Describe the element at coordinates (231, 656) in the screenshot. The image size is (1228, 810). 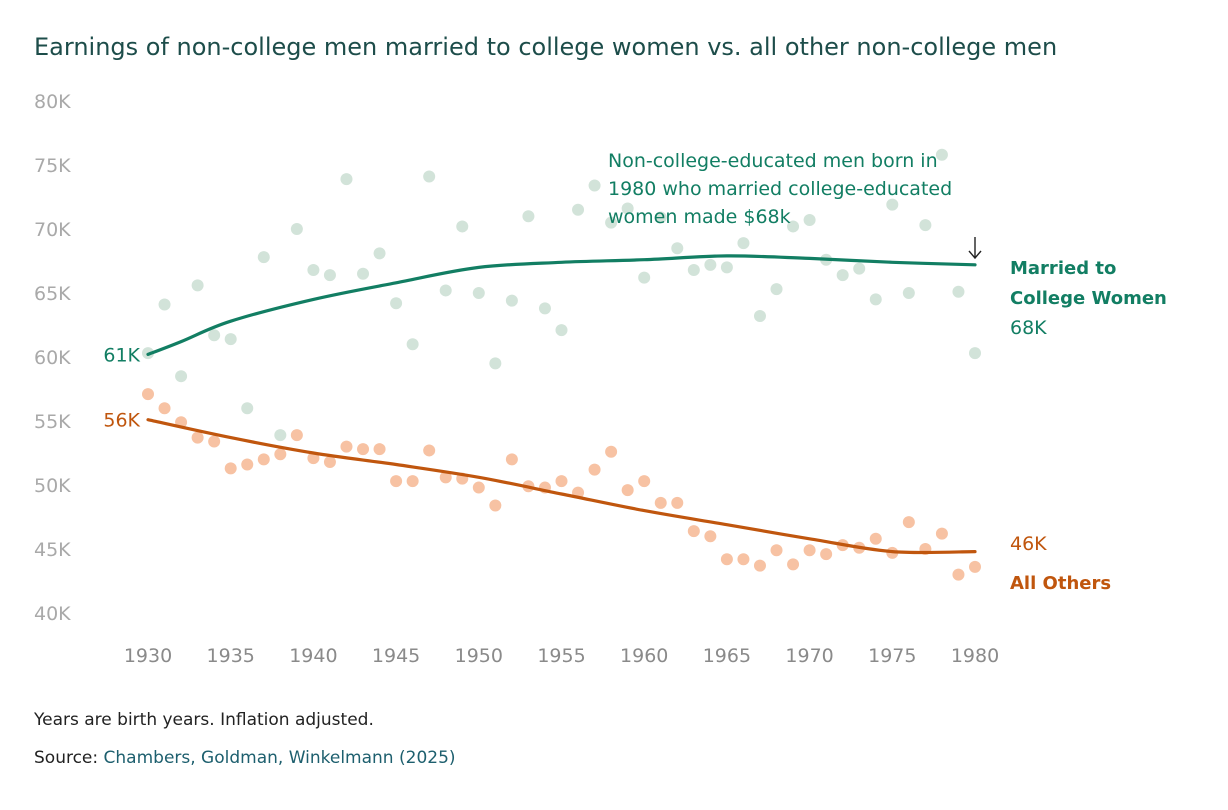
I see `x-tick-label: 1935` at that location.